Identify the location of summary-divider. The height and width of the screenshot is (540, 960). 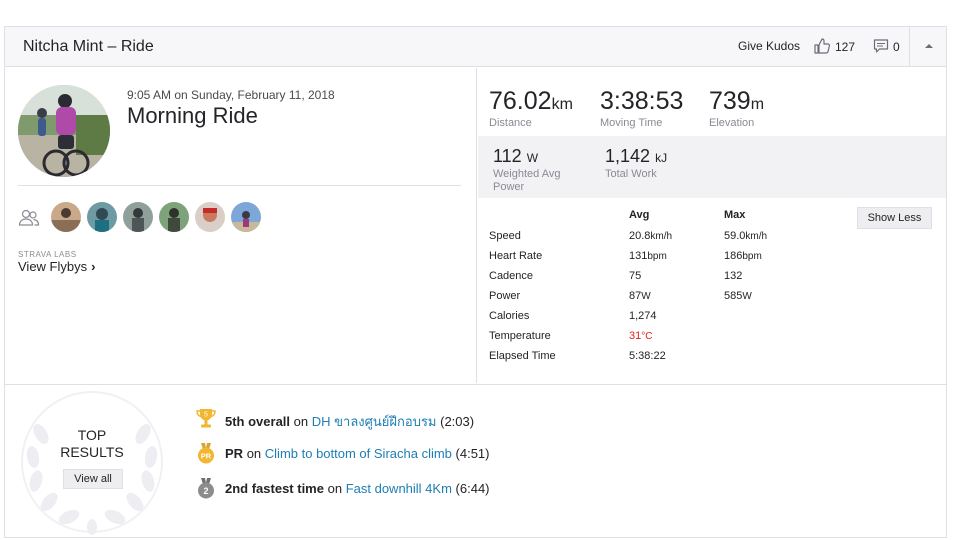
(239, 185).